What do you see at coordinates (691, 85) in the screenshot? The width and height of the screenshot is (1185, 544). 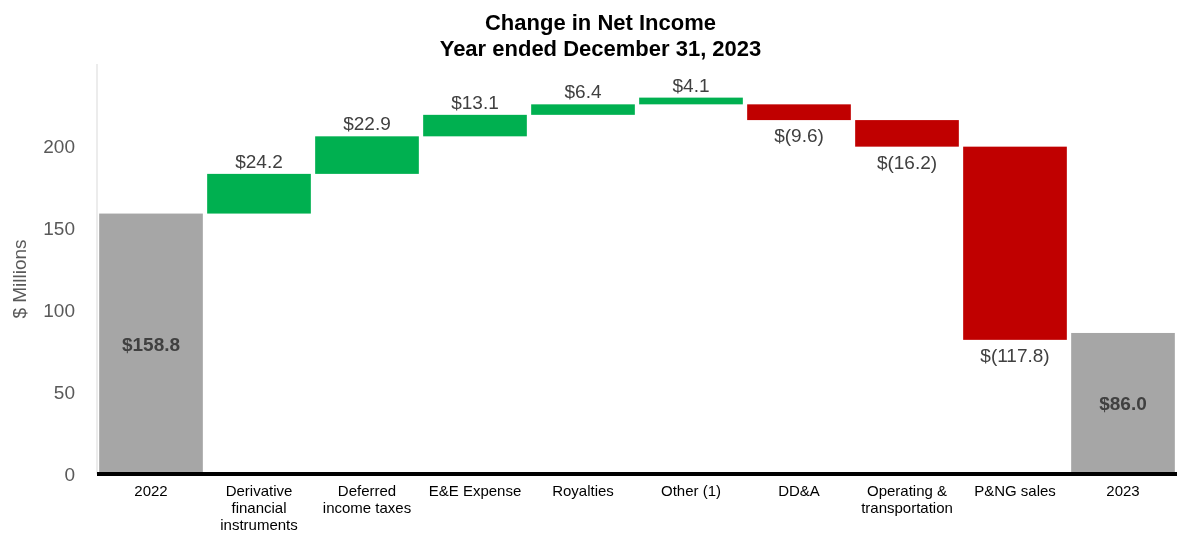 I see `data-label: $4.1` at bounding box center [691, 85].